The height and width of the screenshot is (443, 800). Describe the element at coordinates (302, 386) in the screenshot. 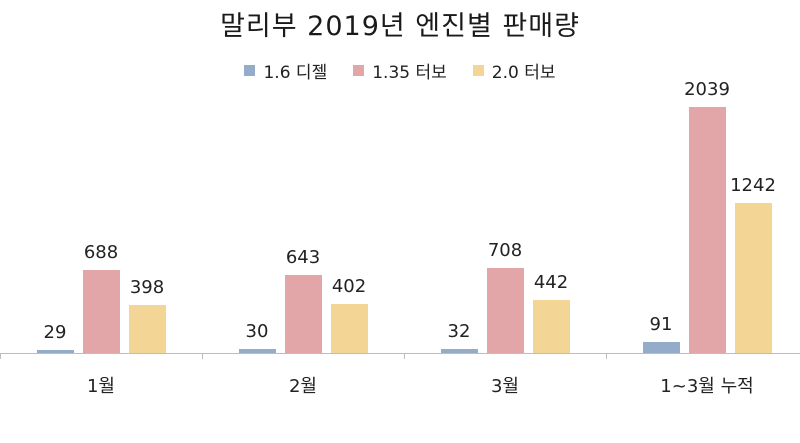

I see `x-axis-category-label: 2월` at that location.